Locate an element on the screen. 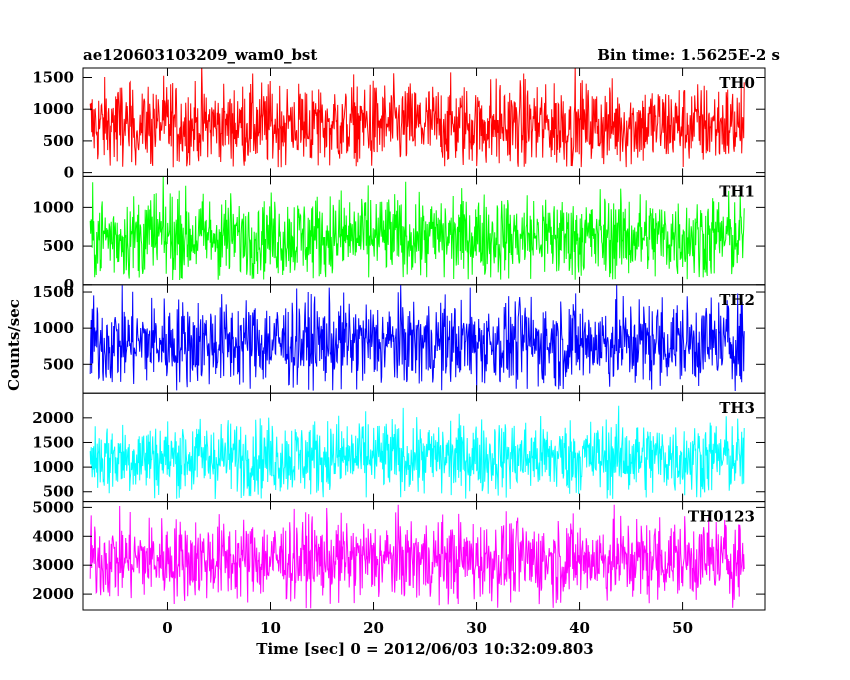 This screenshot has width=850, height=680. panel-th0: 0 500 1000 1500 TH0 is located at coordinates (399, 124).